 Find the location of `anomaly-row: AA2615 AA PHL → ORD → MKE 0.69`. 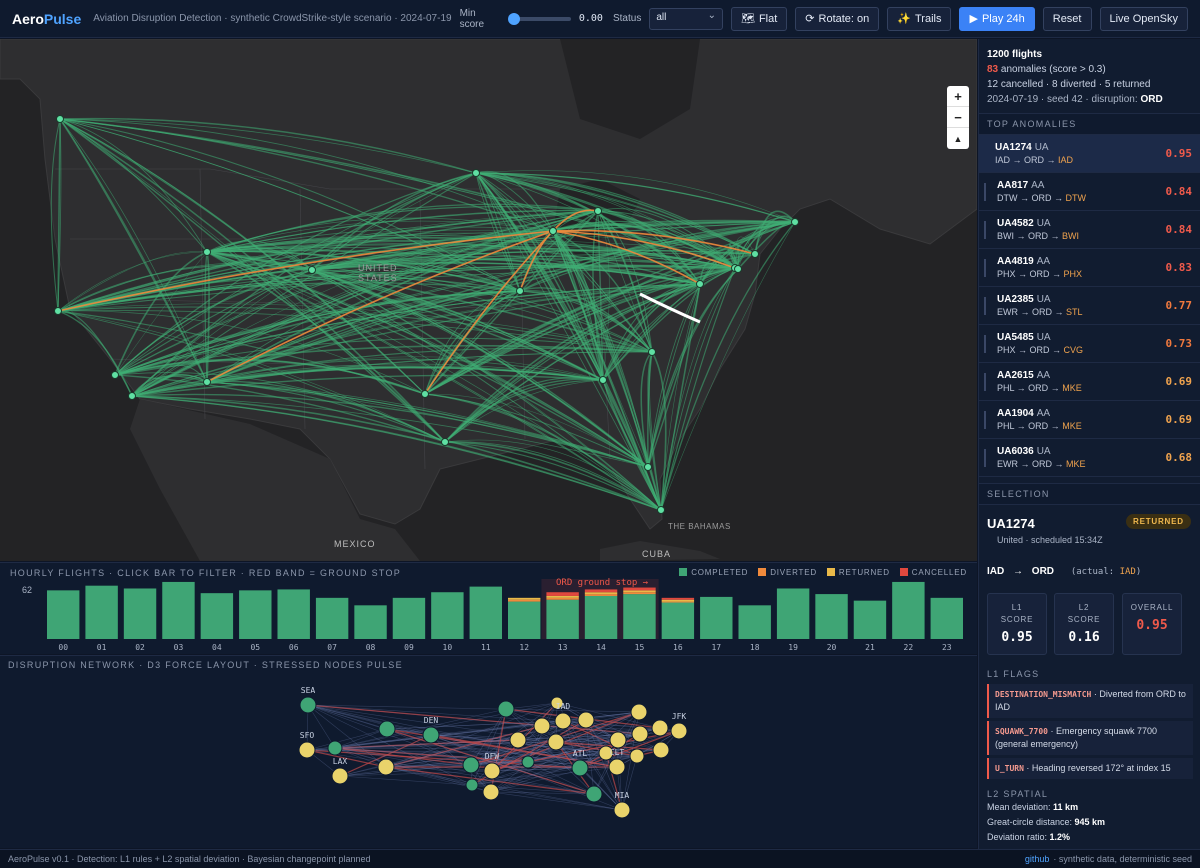

anomaly-row: AA2615 AA PHL → ORD → MKE 0.69 is located at coordinates (1089, 382).